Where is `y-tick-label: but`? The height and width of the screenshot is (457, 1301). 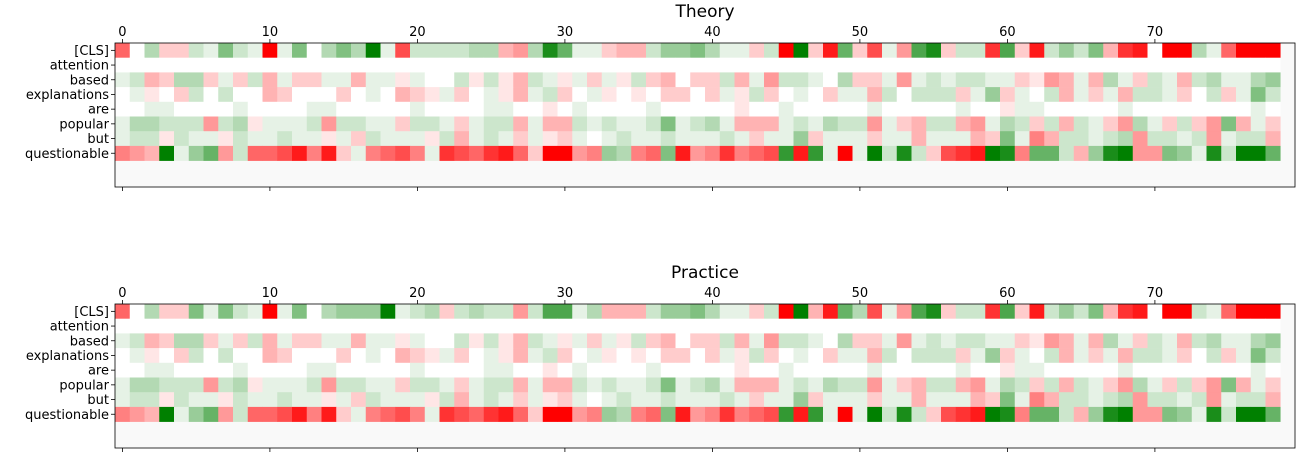 y-tick-label: but is located at coordinates (98, 400).